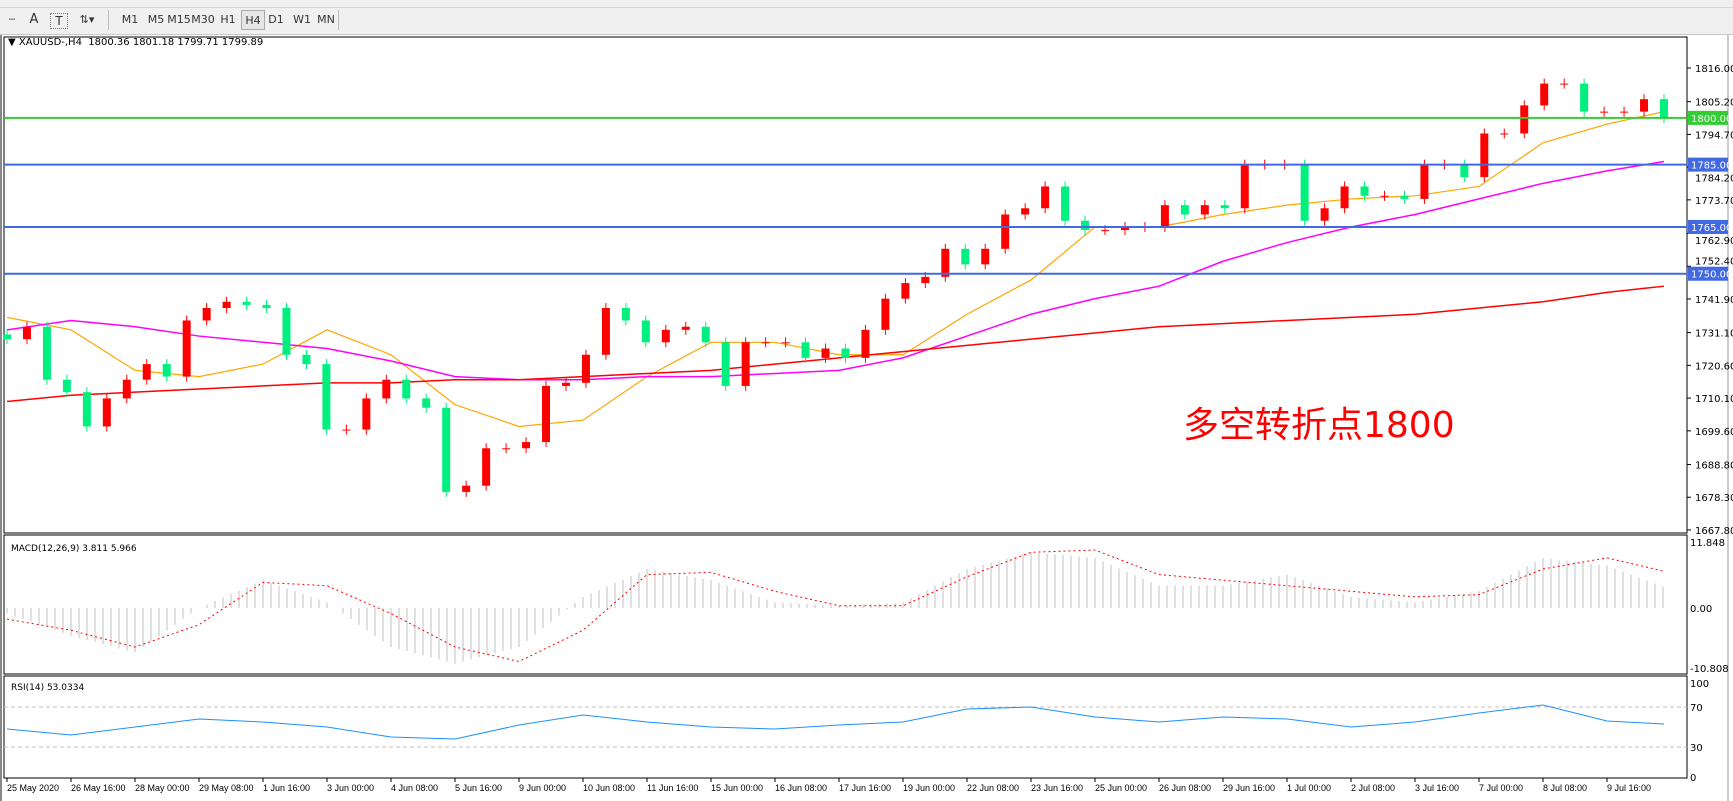  What do you see at coordinates (253, 20) in the screenshot?
I see `timeframe-h4-button: H4` at bounding box center [253, 20].